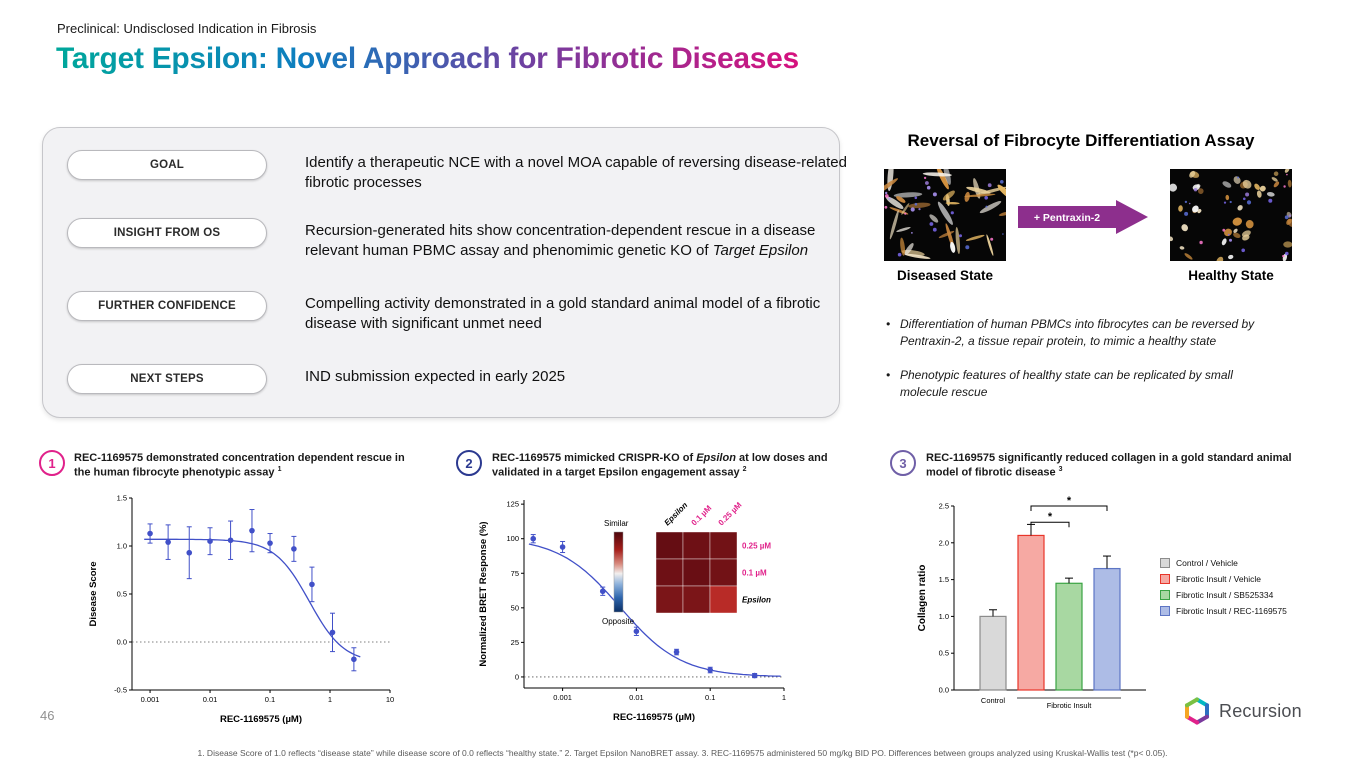 The image size is (1365, 768). I want to click on svg-text: 0, so click(517, 676).